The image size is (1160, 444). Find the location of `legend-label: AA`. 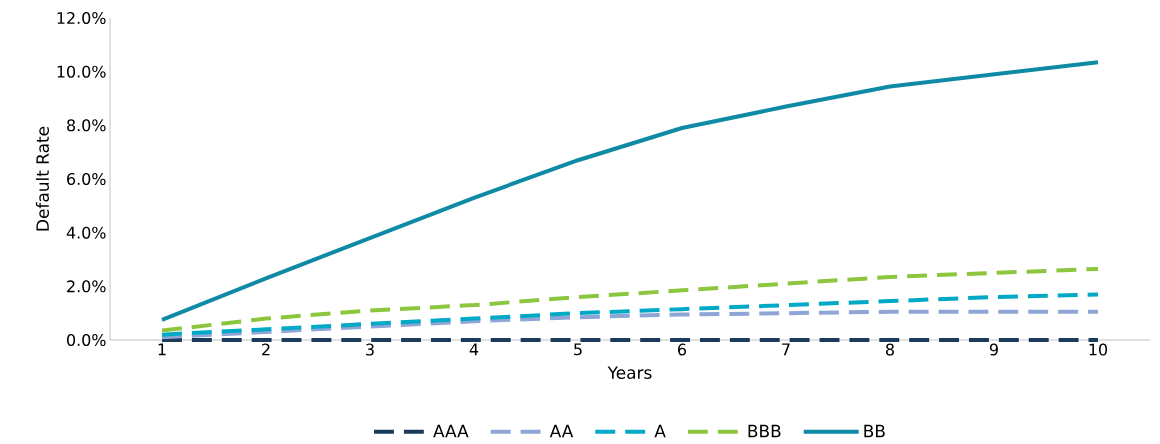

legend-label: AA is located at coordinates (561, 431).